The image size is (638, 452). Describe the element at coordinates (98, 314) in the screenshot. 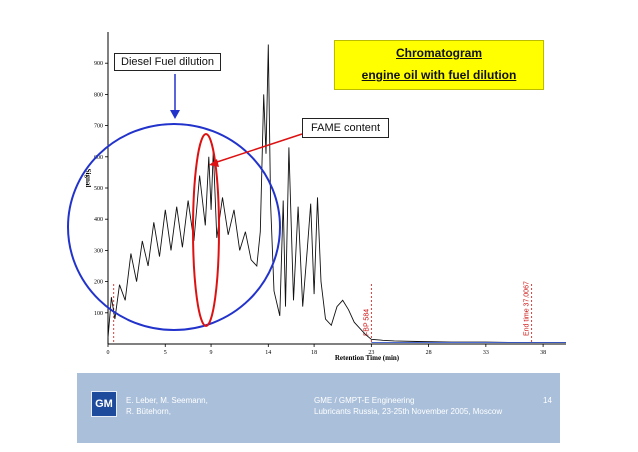

I see `y-tick-label: 100` at that location.